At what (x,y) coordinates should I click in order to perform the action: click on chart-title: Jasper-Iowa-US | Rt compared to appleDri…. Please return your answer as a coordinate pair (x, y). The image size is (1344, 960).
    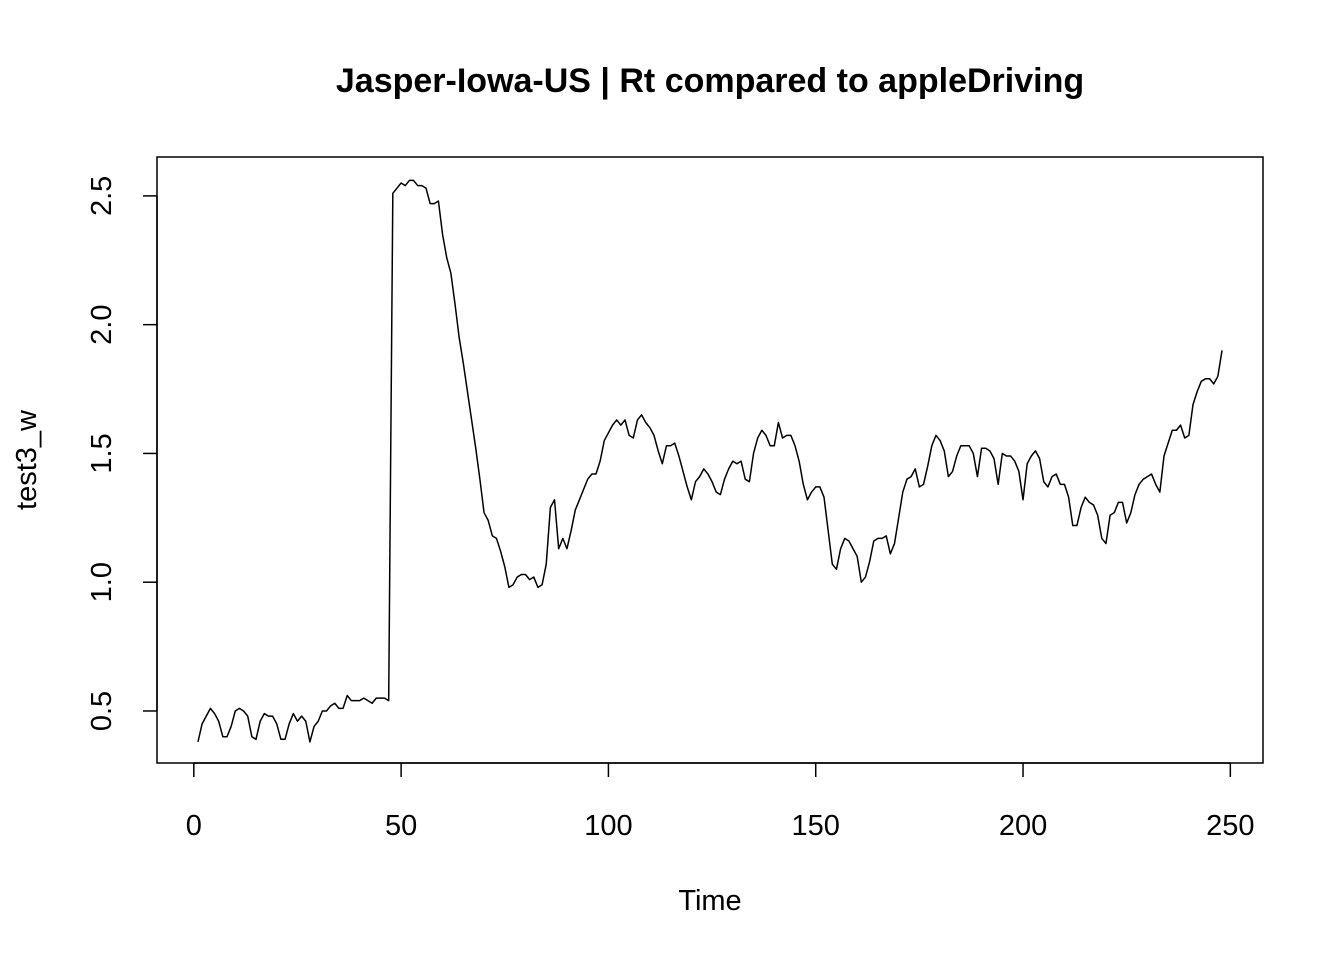
    Looking at the image, I should click on (710, 81).